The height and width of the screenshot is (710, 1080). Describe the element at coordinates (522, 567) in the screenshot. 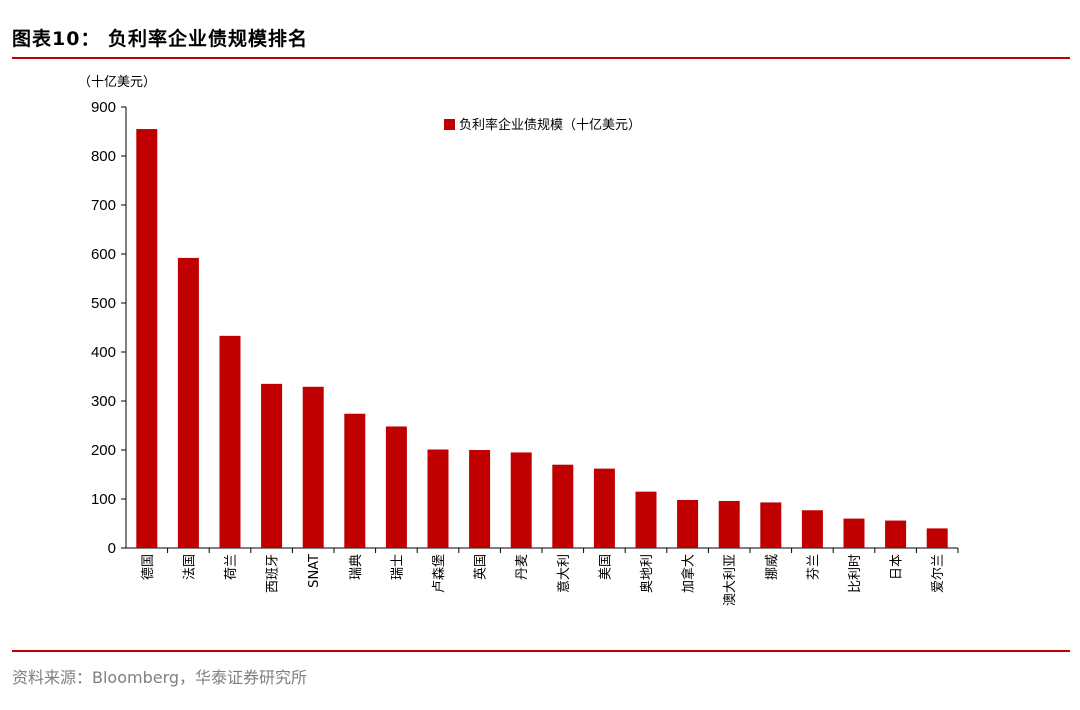

I see `x-category-label: 丹麦` at that location.